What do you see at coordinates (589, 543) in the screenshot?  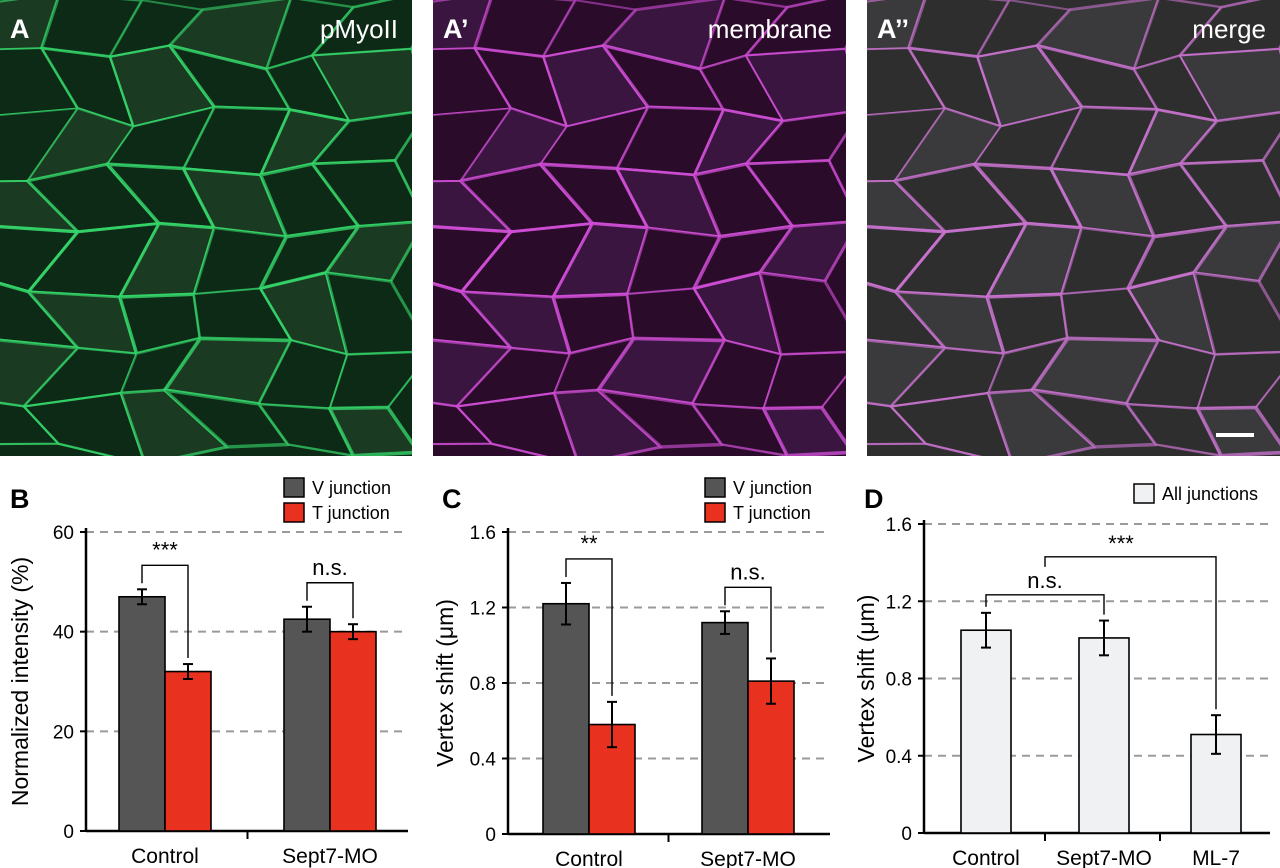 I see `significance-label: **` at bounding box center [589, 543].